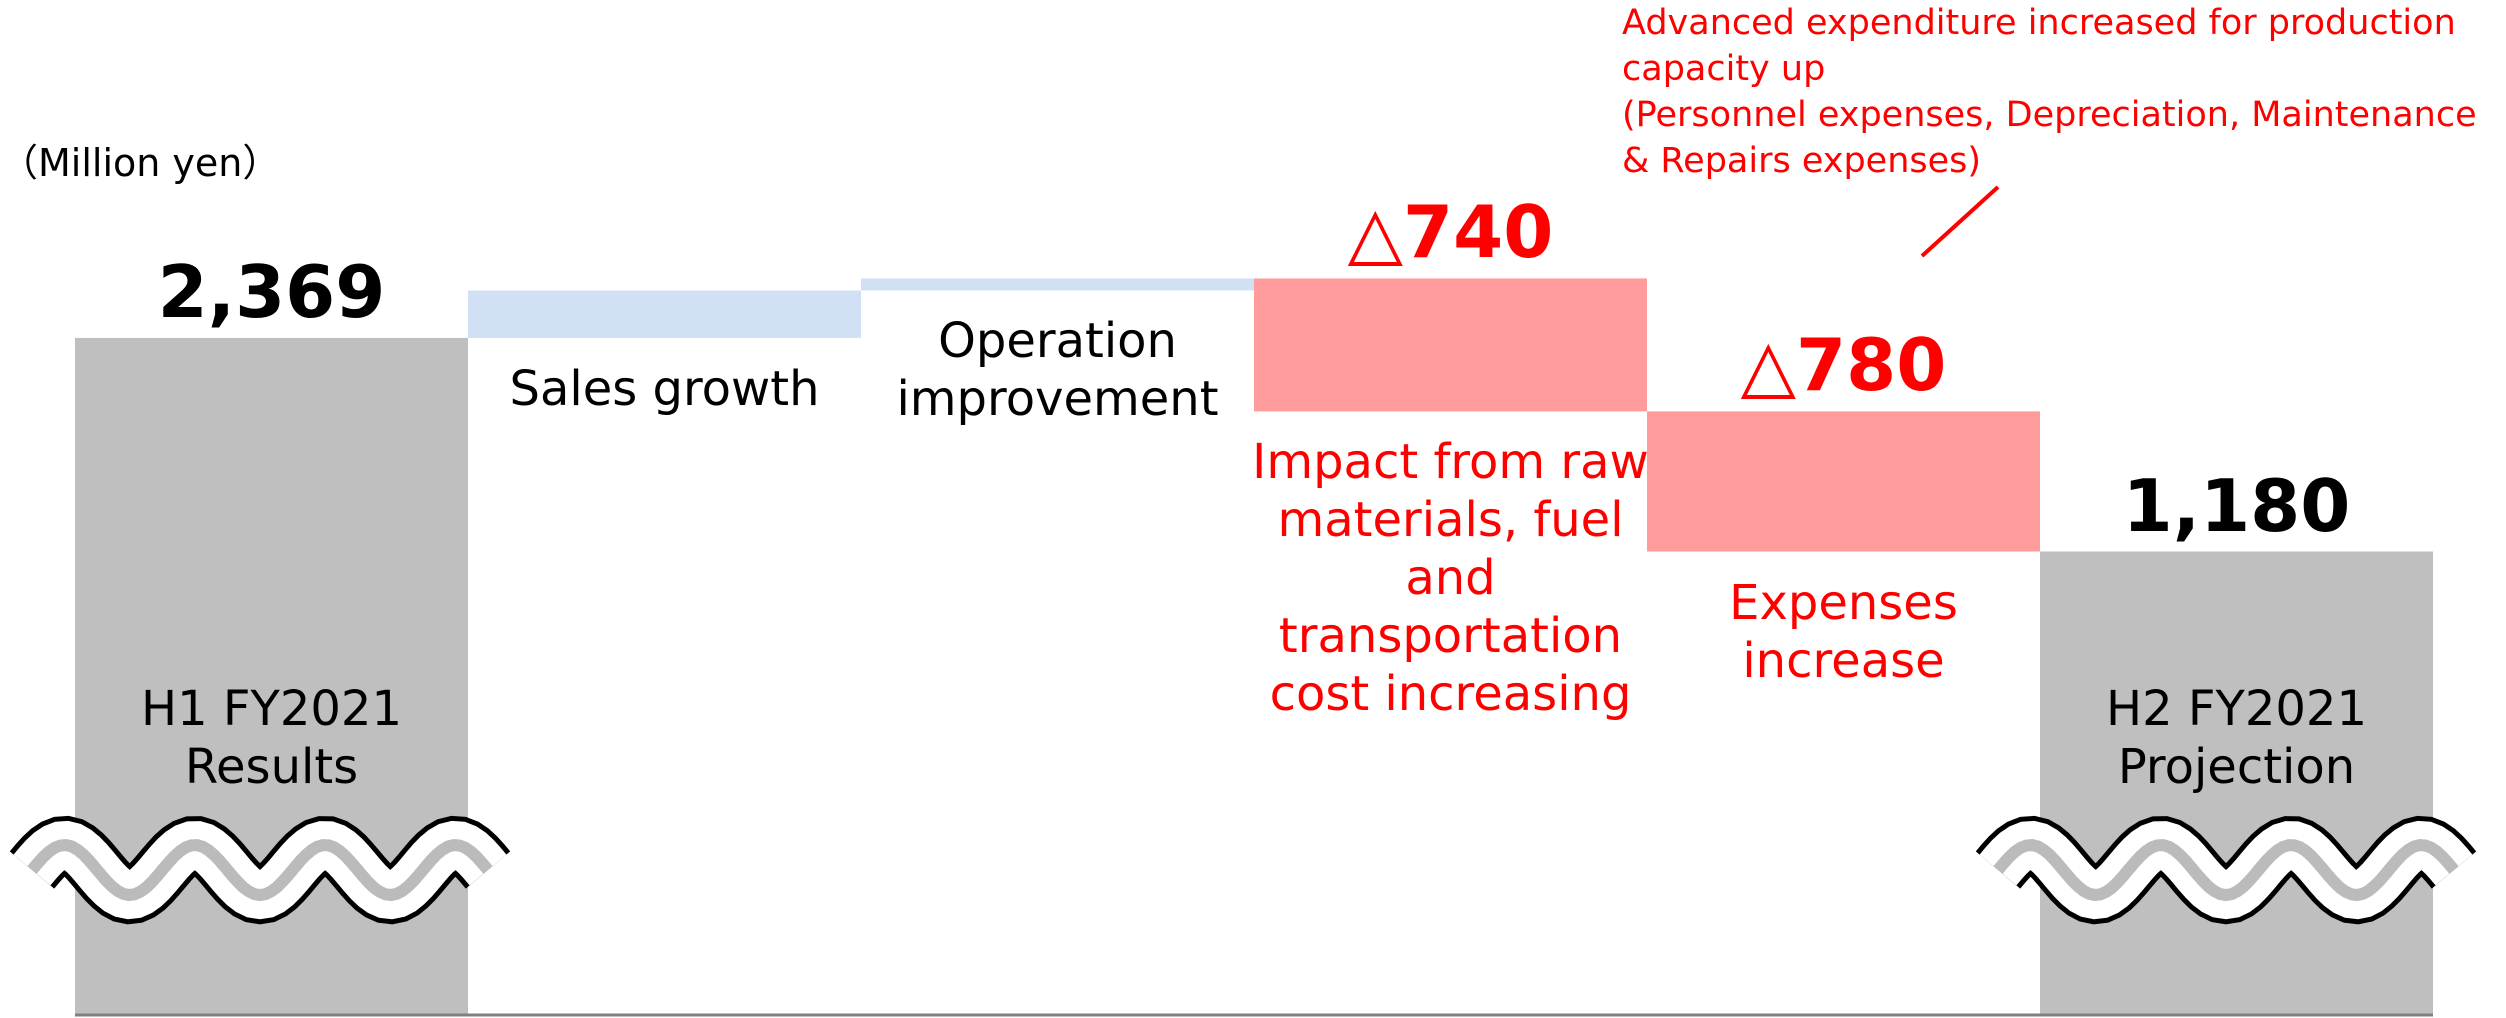  I want to click on value-label: 2,369, so click(271, 291).